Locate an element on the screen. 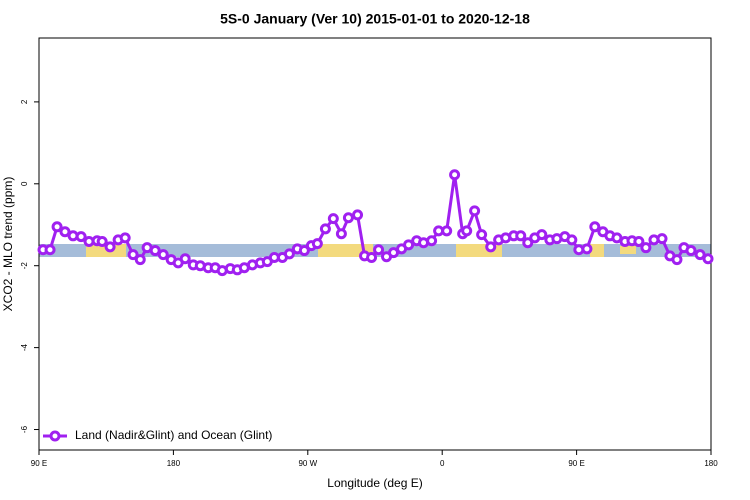 Image resolution: width=750 pixels, height=500 pixels. y-tick-label: -6 is located at coordinates (24, 429).